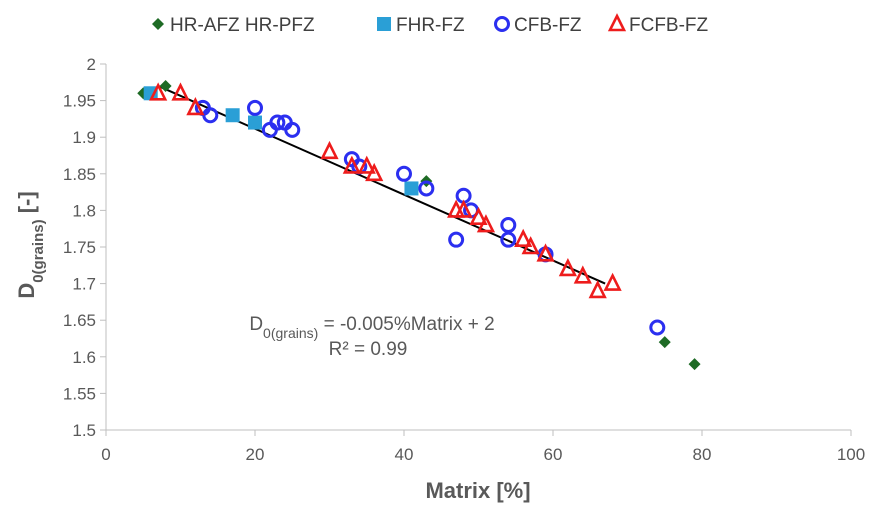  What do you see at coordinates (84, 137) in the screenshot?
I see `y-tick-label: 1.9` at bounding box center [84, 137].